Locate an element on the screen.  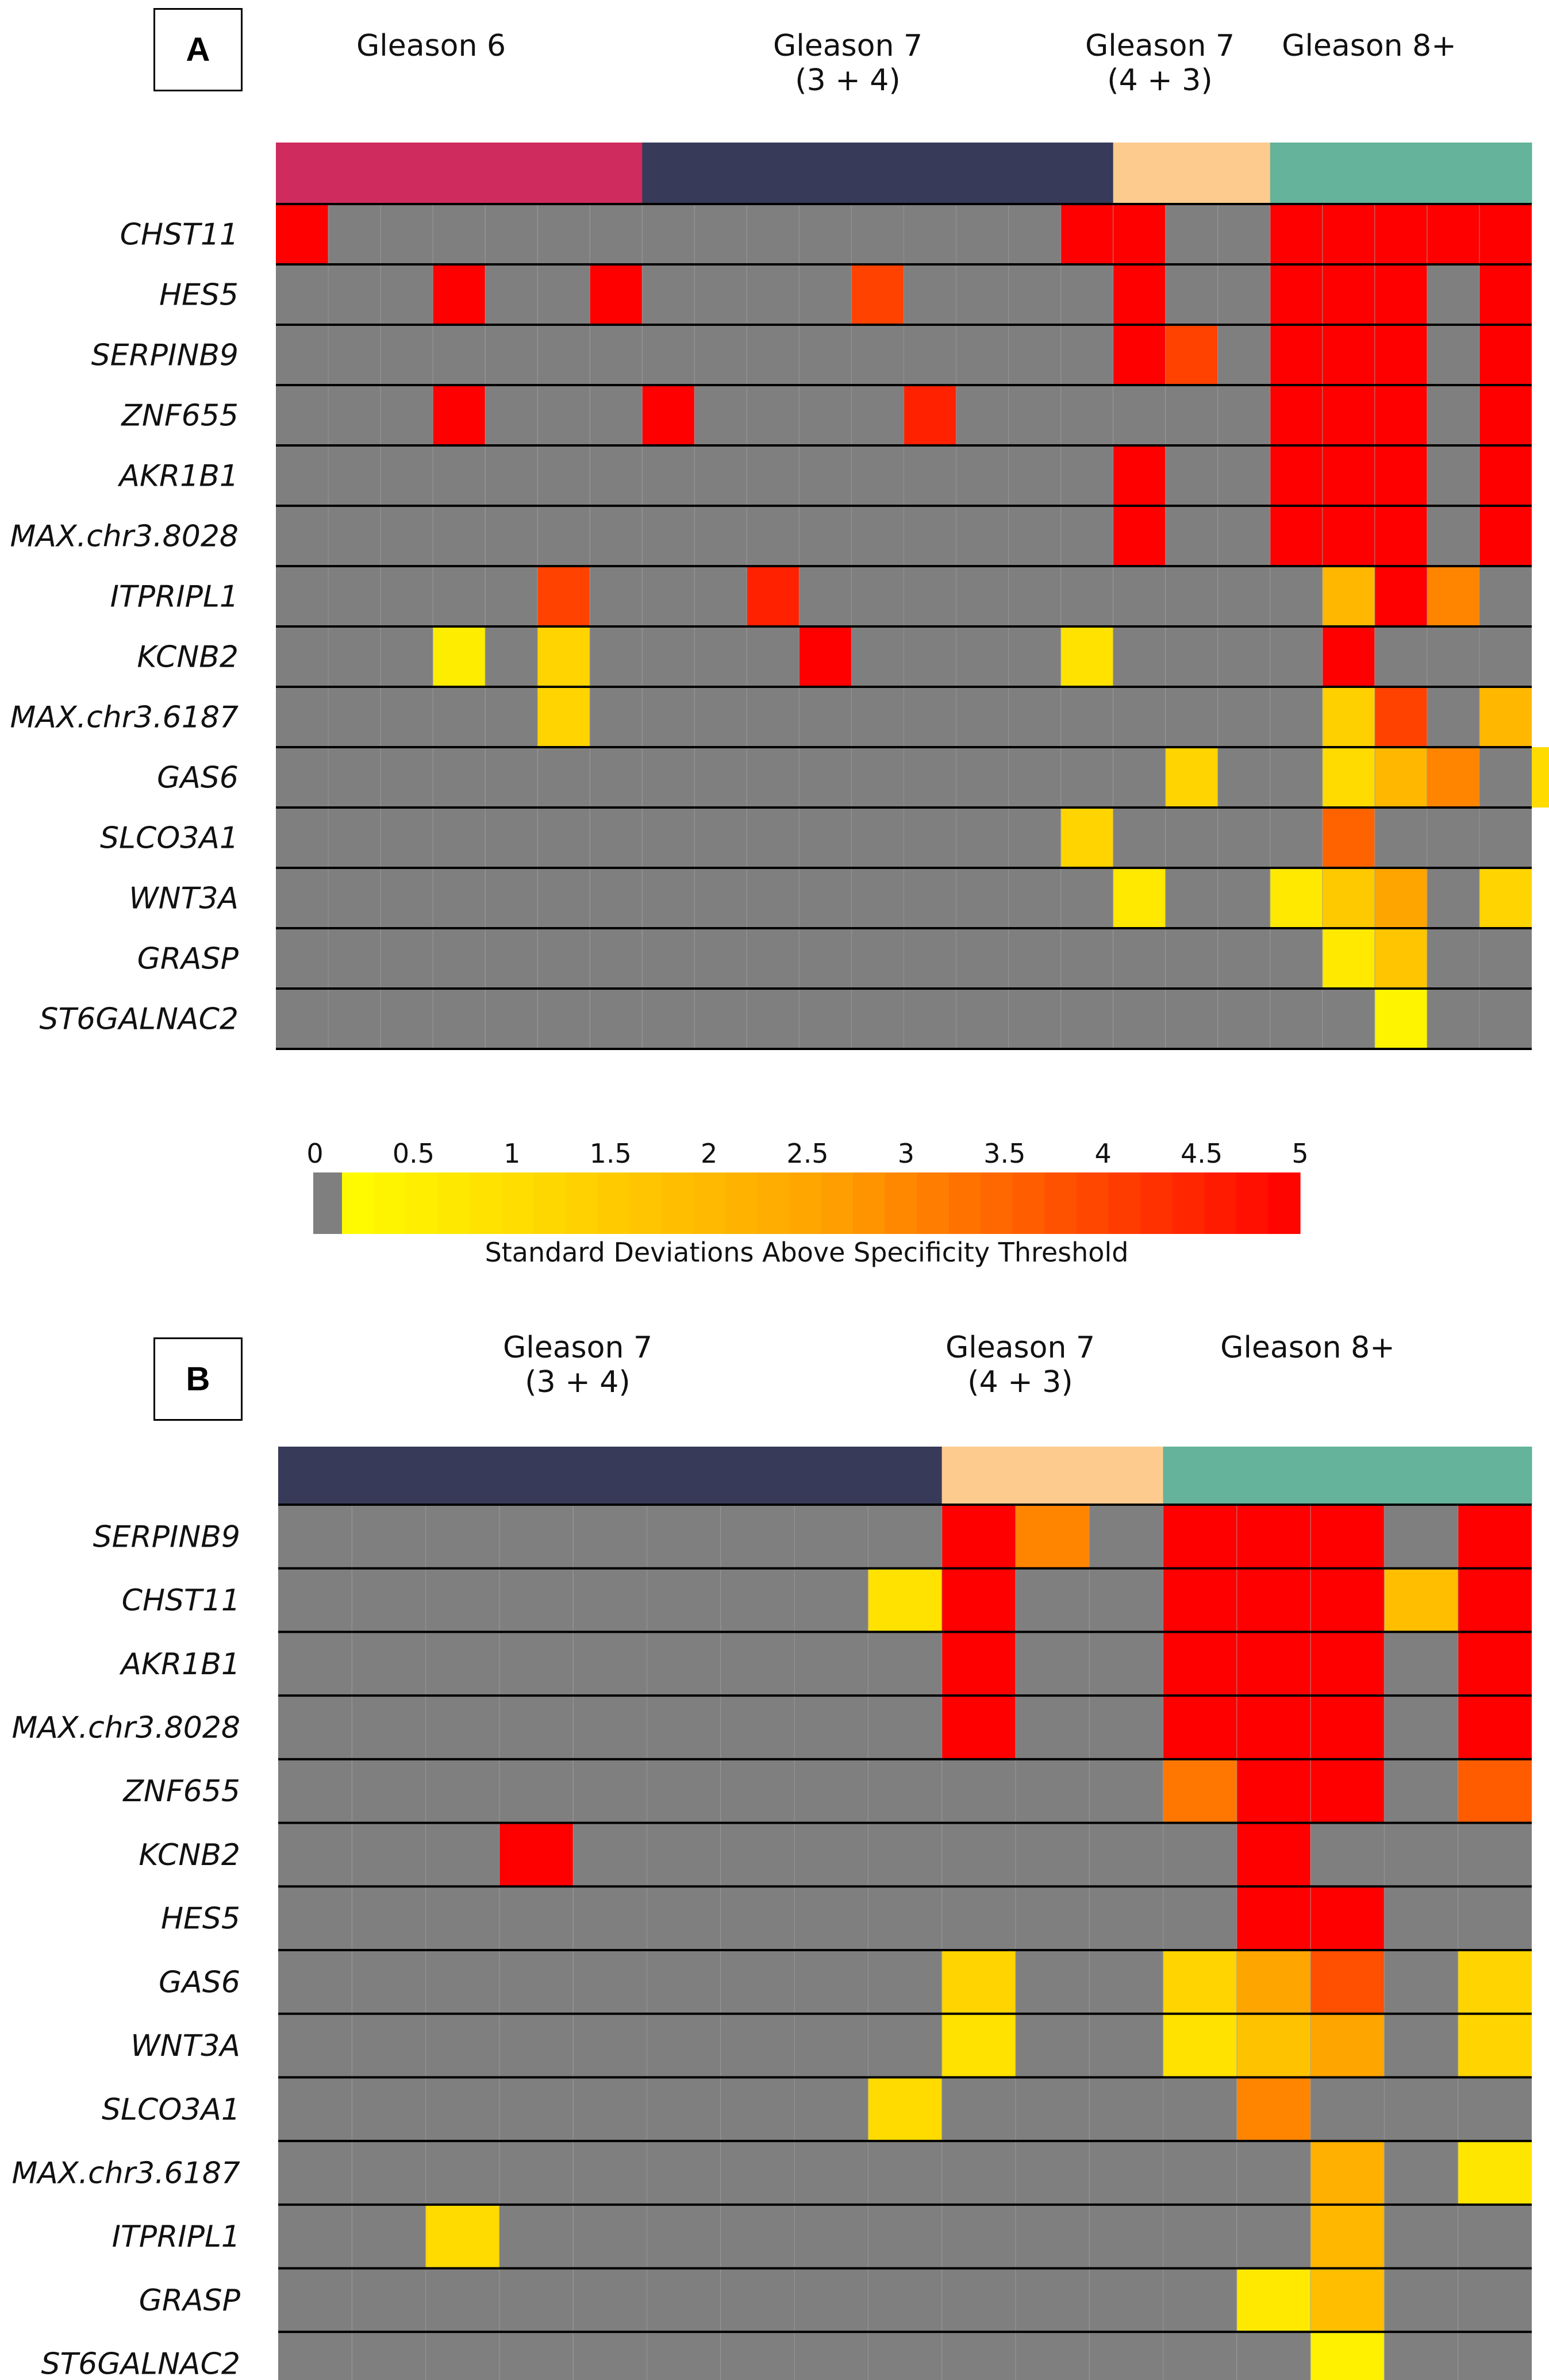
group-header-gleason-7-3-4: Gleason 7 (3 + 4) is located at coordinates (578, 1365).